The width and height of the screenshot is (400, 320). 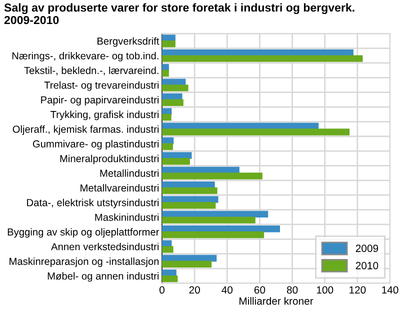 What do you see at coordinates (162, 290) in the screenshot?
I see `x-tick-label: 0` at bounding box center [162, 290].